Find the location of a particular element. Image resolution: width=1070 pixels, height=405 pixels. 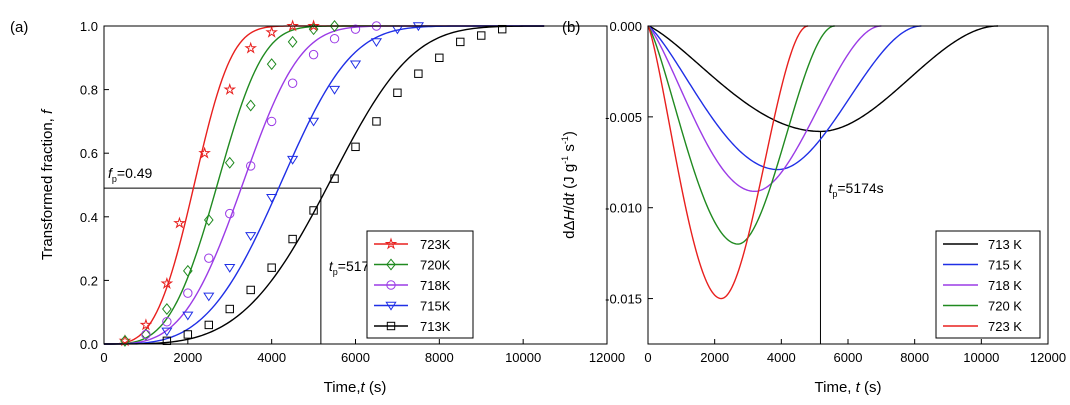

legend-label: 715K is located at coordinates (435, 306).